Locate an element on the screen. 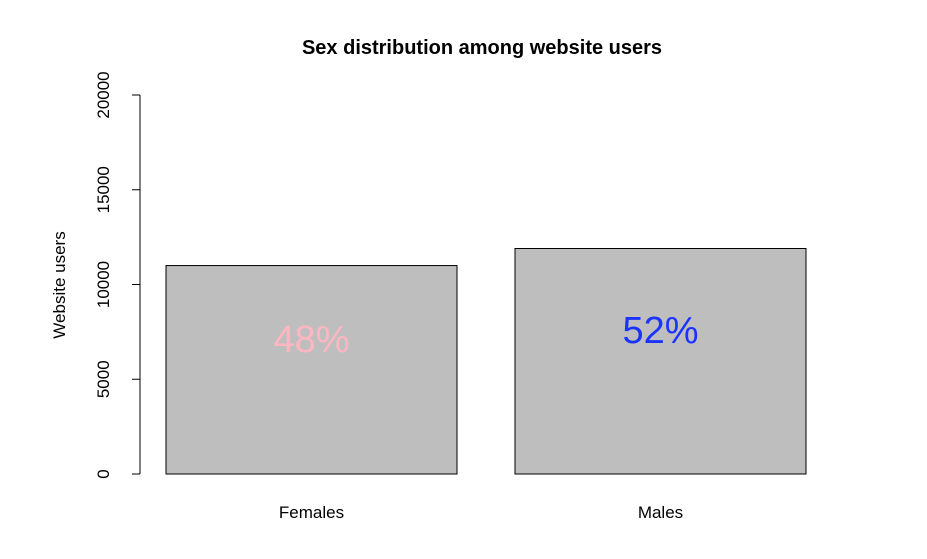  y-tick-label: 20000 is located at coordinates (103, 94).